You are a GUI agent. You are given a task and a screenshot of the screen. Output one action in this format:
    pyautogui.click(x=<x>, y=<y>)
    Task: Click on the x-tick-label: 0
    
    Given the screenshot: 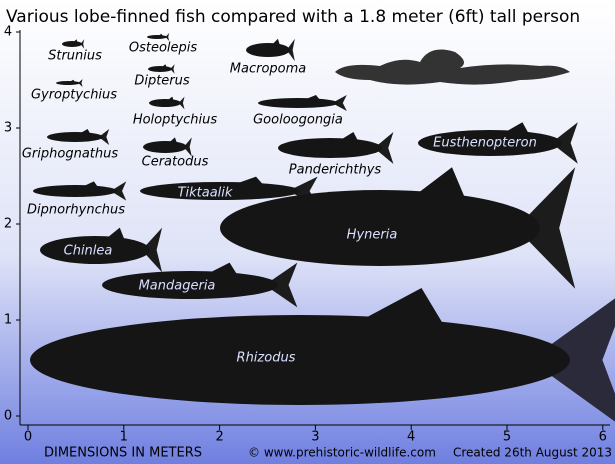 What is the action you would take?
    pyautogui.click(x=28, y=437)
    